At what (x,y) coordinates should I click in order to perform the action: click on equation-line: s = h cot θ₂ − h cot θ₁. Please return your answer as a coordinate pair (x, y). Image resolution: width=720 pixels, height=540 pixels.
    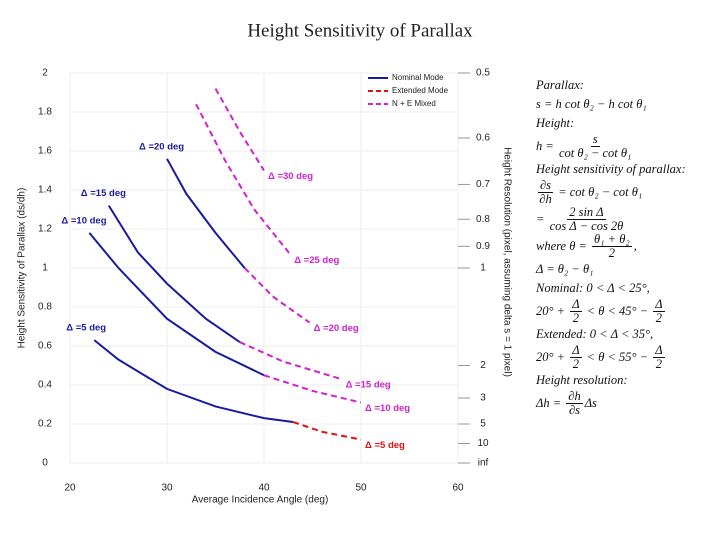
    Looking at the image, I should click on (627, 104).